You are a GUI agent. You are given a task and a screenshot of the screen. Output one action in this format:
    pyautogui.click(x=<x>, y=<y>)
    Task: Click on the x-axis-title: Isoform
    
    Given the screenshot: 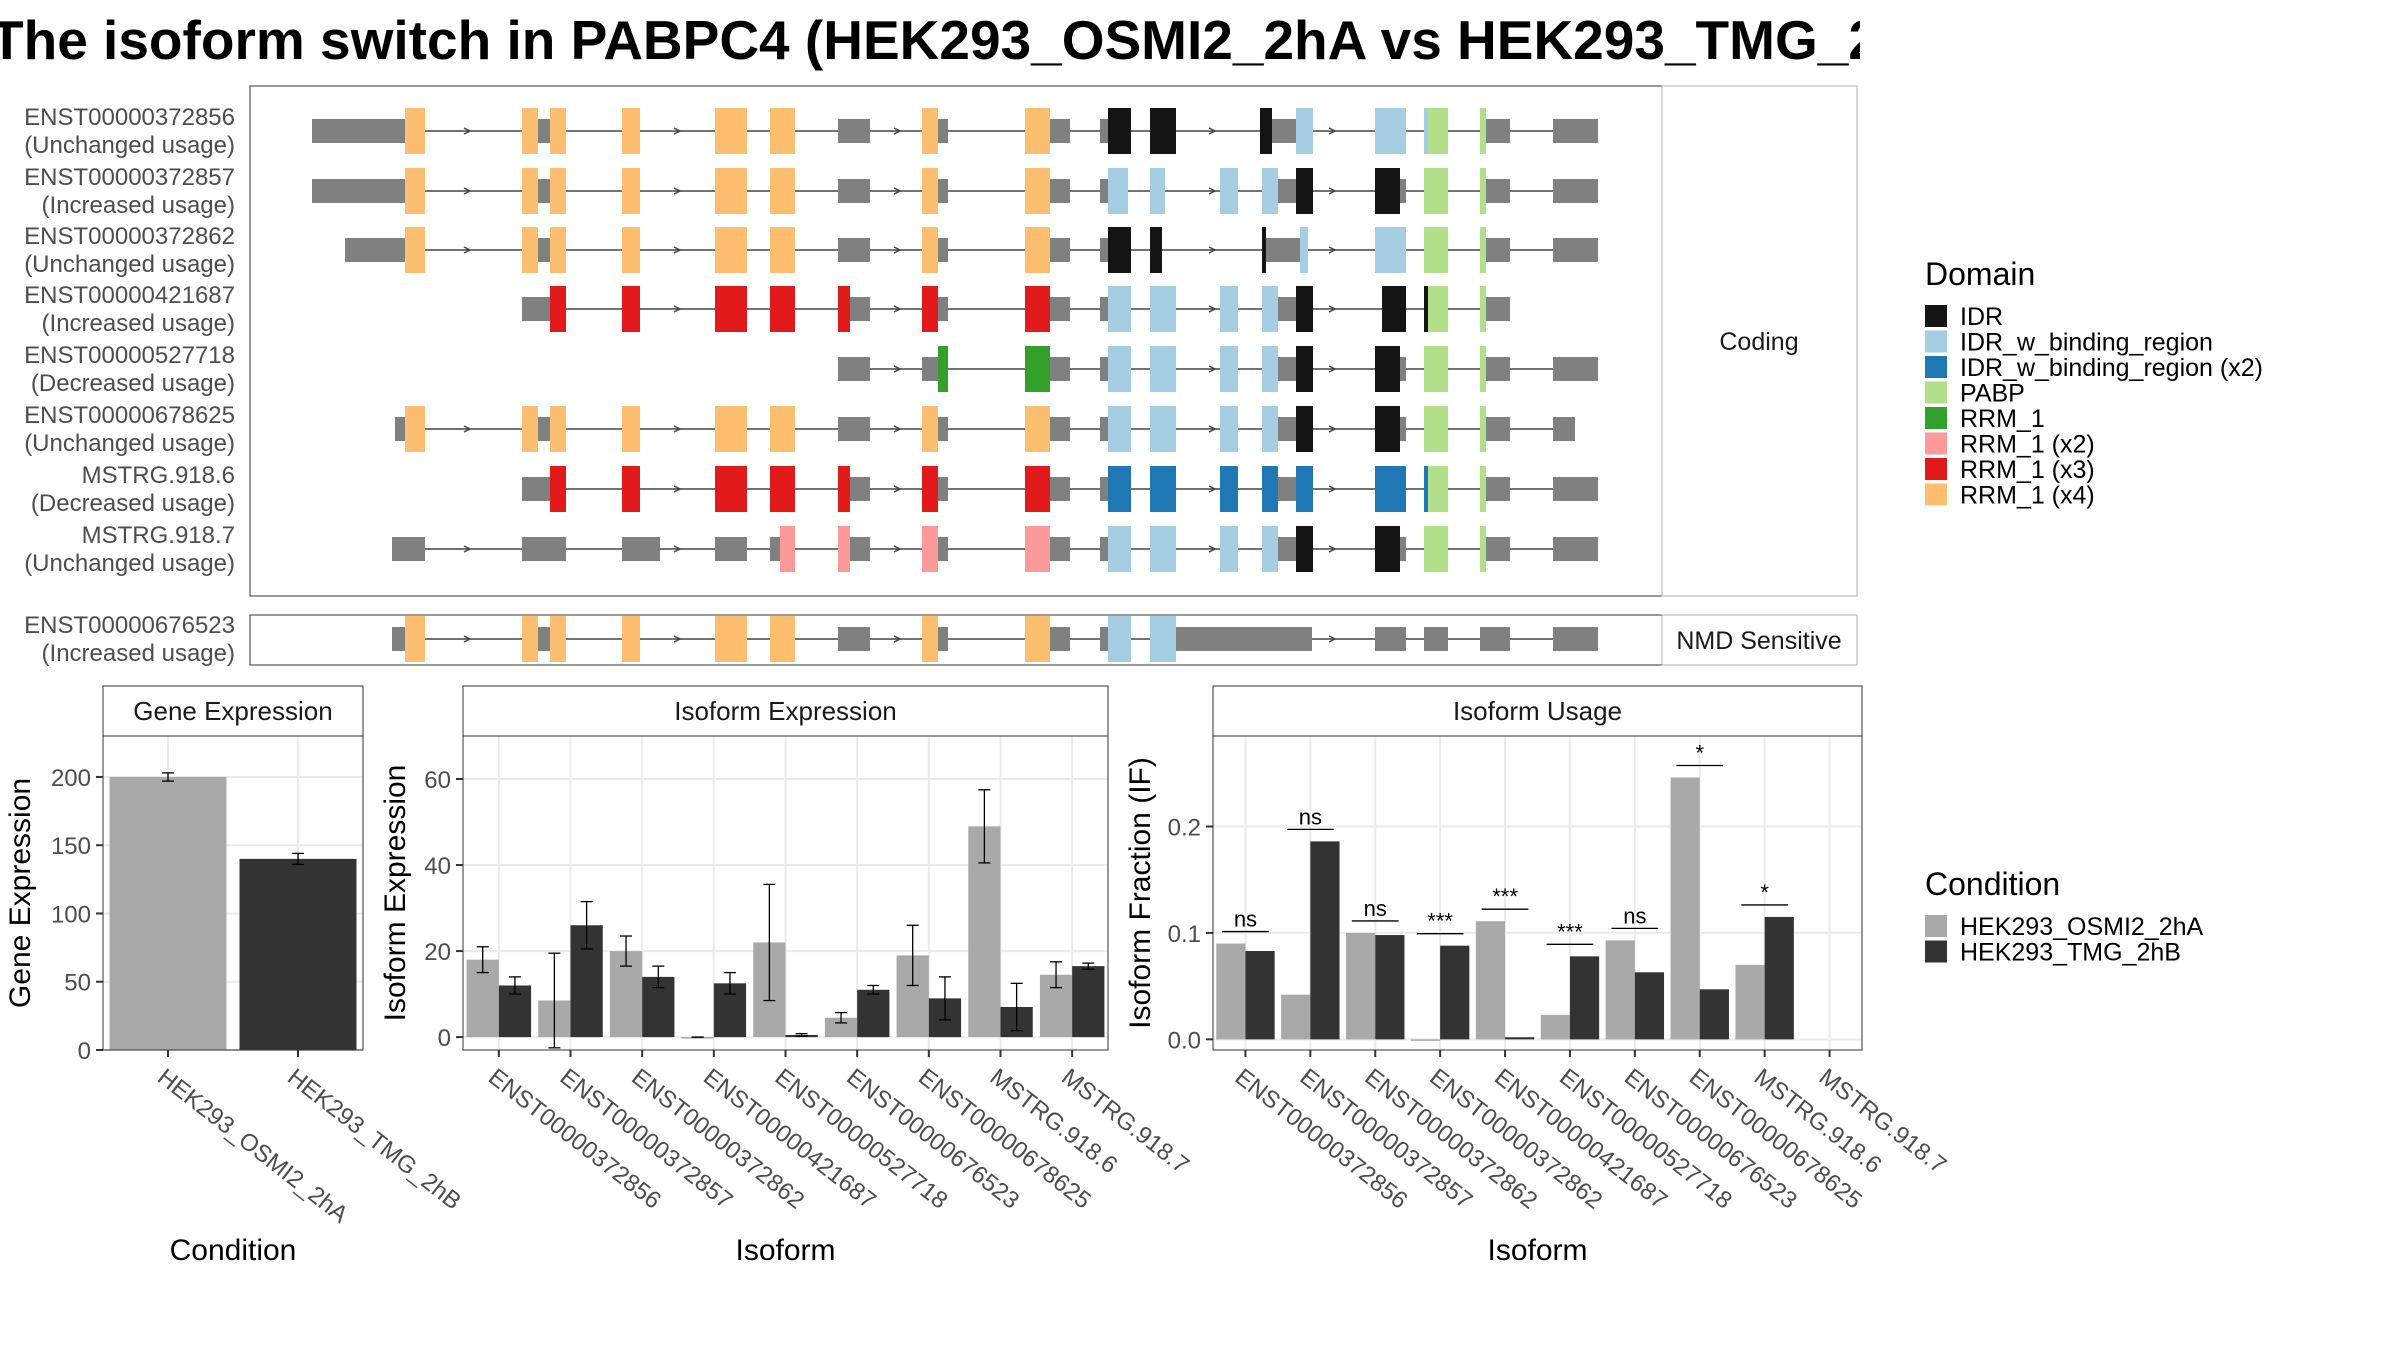 What is the action you would take?
    pyautogui.click(x=1537, y=1250)
    